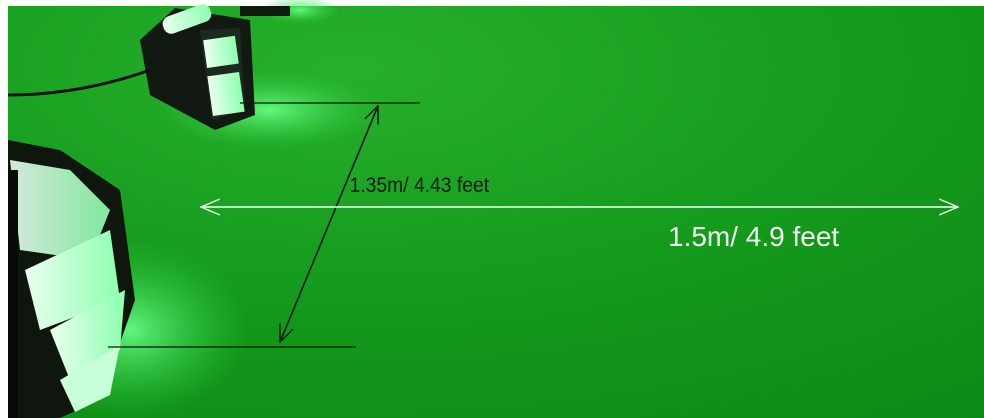  Describe the element at coordinates (300, 12) in the screenshot. I see `light-glow` at that location.